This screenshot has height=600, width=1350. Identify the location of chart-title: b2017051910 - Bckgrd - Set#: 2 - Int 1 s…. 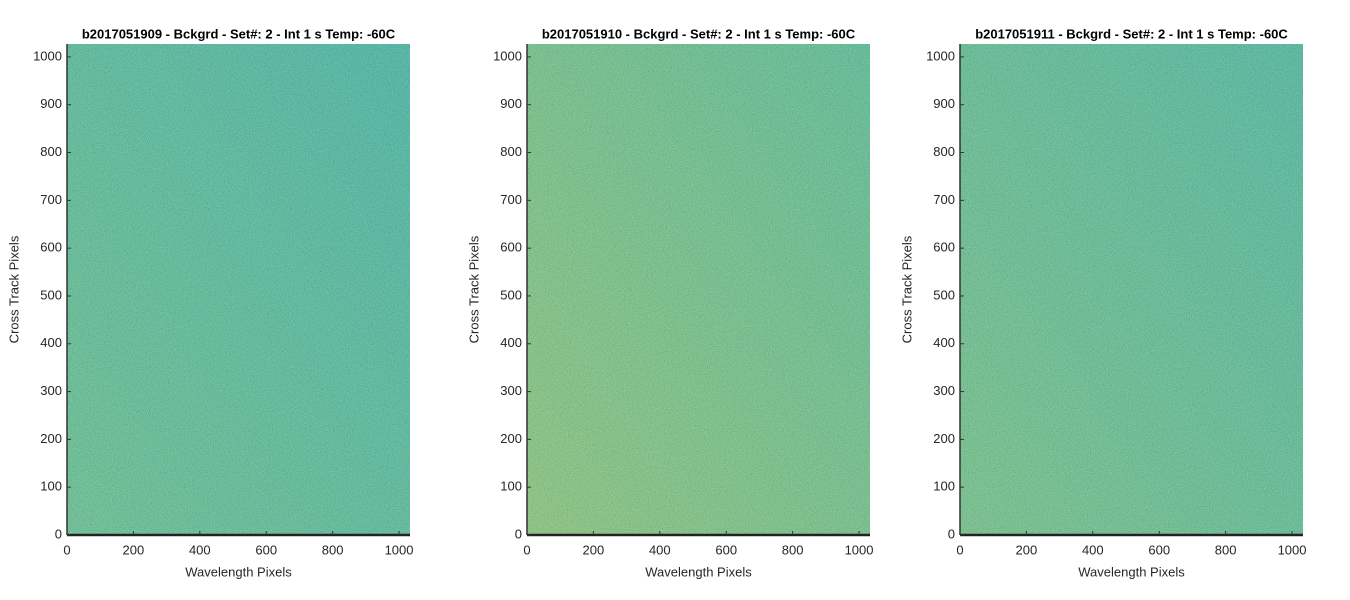
(699, 33).